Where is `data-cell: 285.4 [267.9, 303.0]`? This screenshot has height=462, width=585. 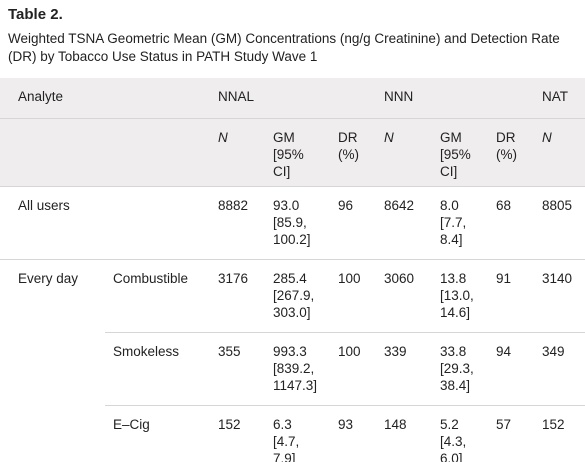 data-cell: 285.4 [267.9, 303.0] is located at coordinates (297, 296).